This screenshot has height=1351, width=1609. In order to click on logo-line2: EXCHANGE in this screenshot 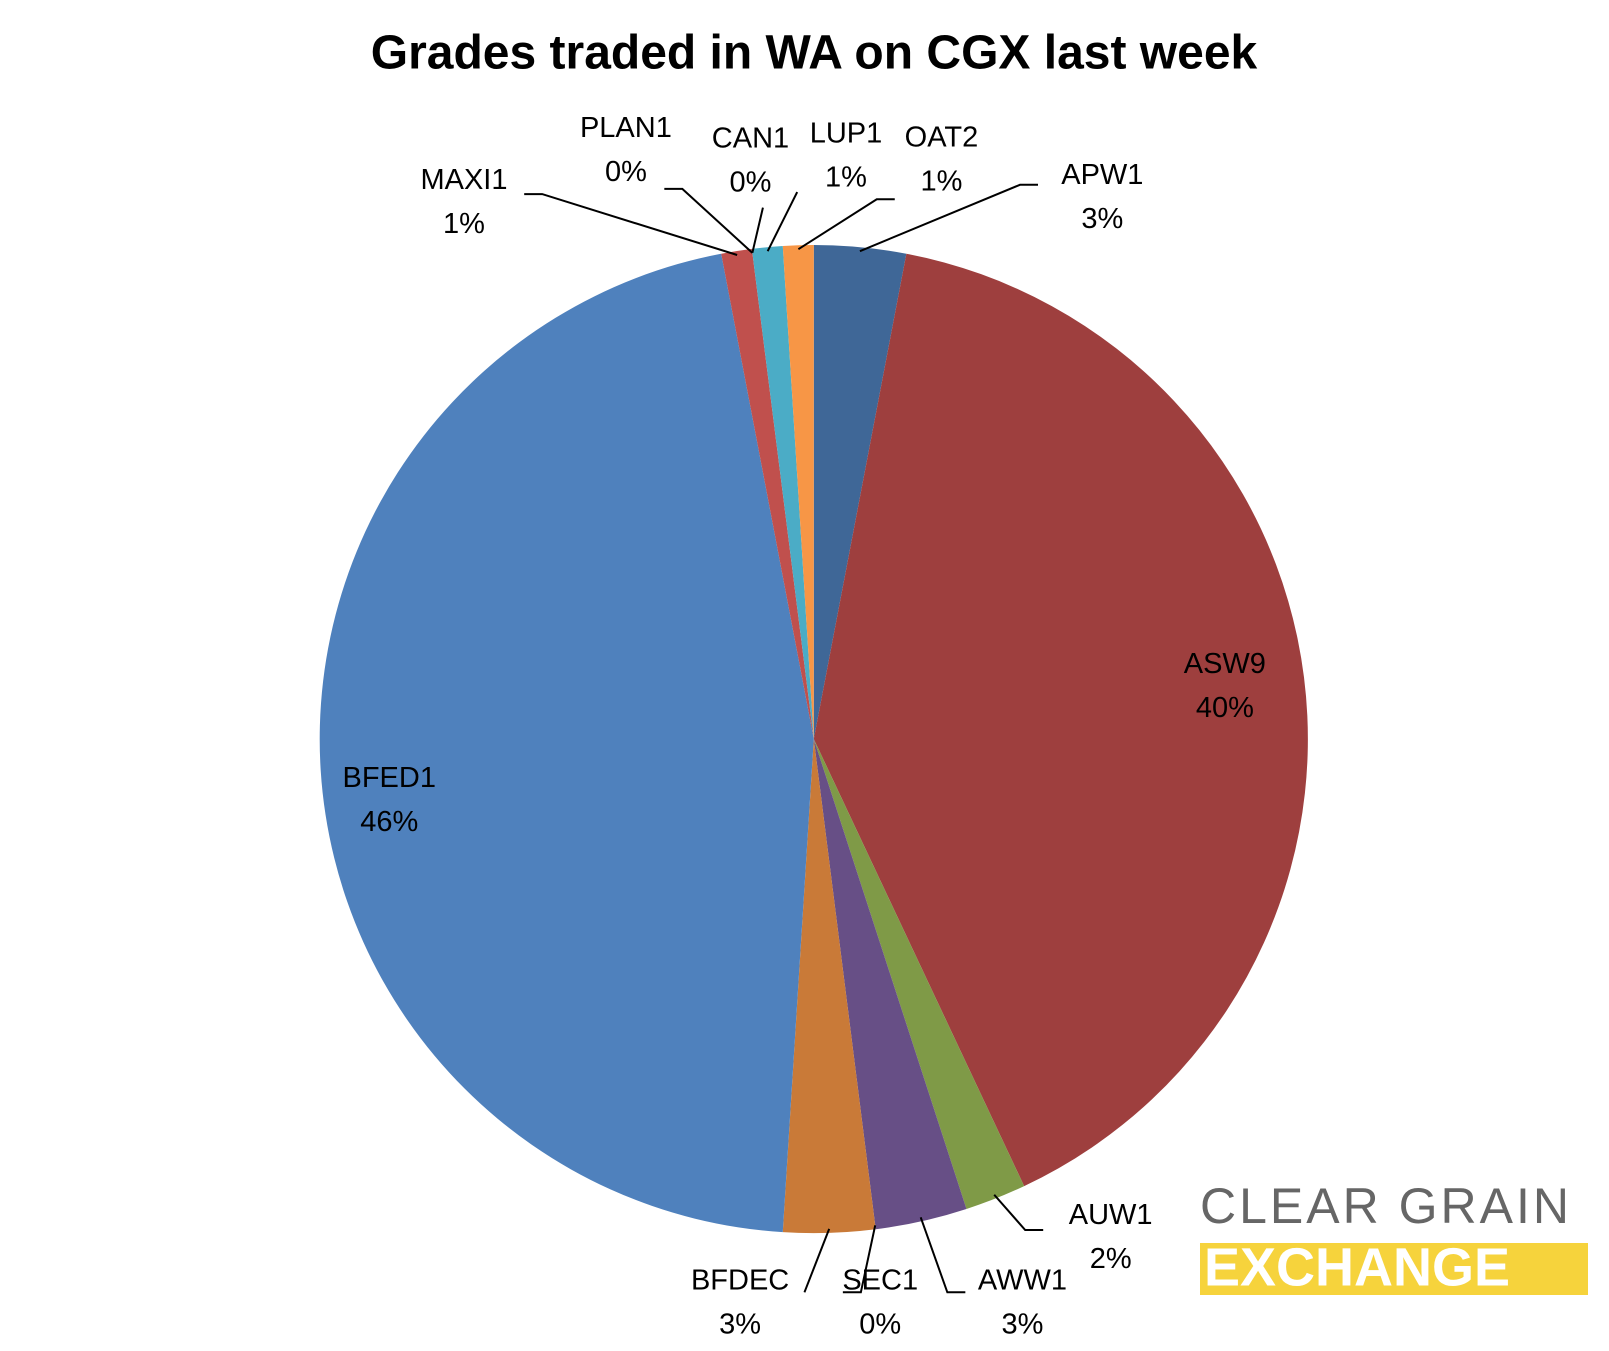, I will do `click(1357, 1267)`.